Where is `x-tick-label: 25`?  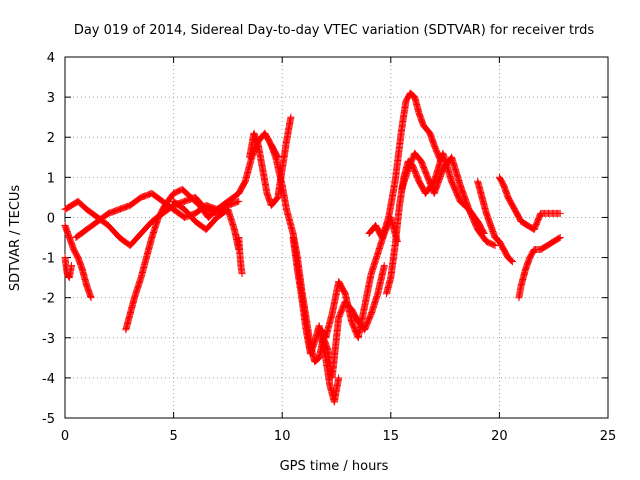
x-tick-label: 25 is located at coordinates (608, 436).